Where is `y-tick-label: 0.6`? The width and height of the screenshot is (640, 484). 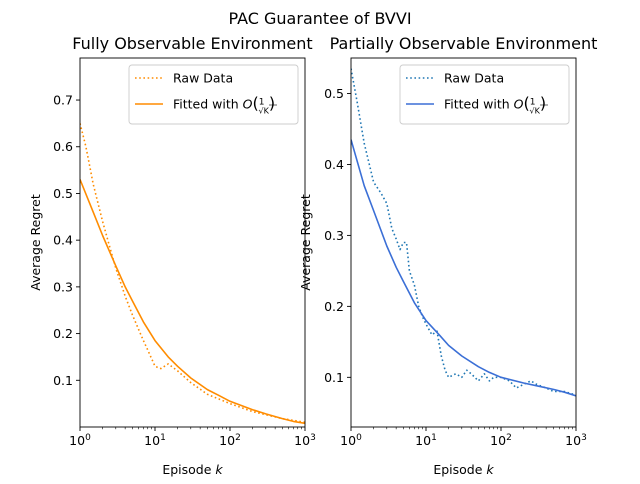
y-tick-label: 0.6 is located at coordinates (63, 146).